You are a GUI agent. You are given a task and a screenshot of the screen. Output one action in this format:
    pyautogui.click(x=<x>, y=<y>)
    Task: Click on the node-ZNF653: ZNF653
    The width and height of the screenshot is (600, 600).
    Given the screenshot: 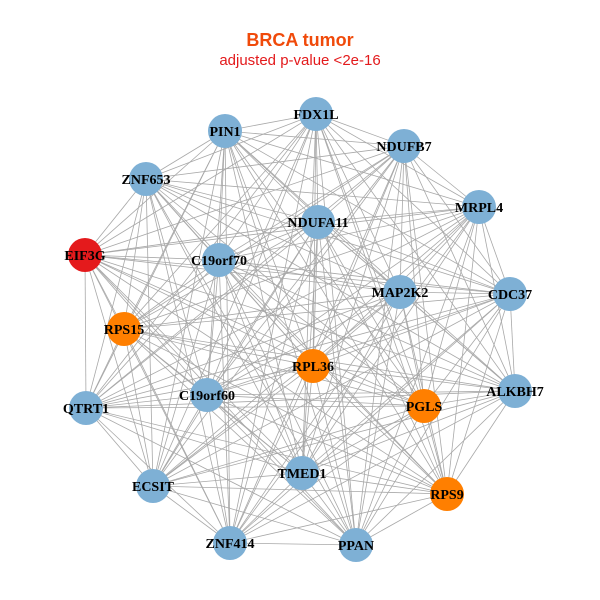 What is the action you would take?
    pyautogui.click(x=146, y=179)
    